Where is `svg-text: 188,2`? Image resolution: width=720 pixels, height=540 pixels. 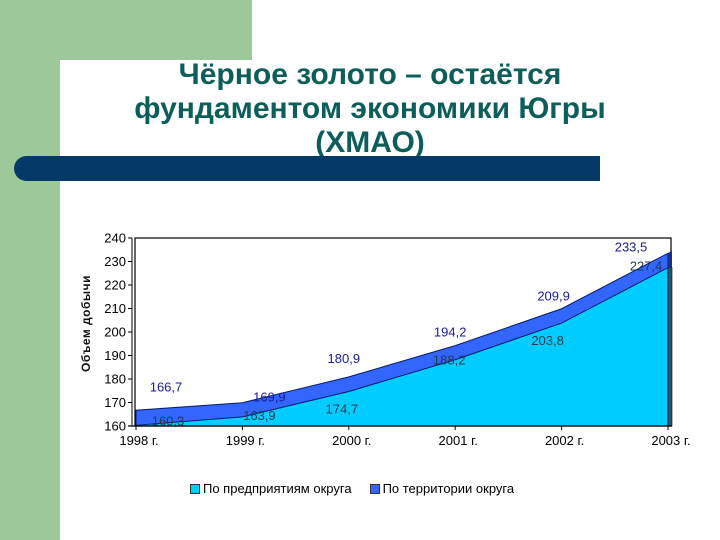
svg-text: 188,2 is located at coordinates (449, 360).